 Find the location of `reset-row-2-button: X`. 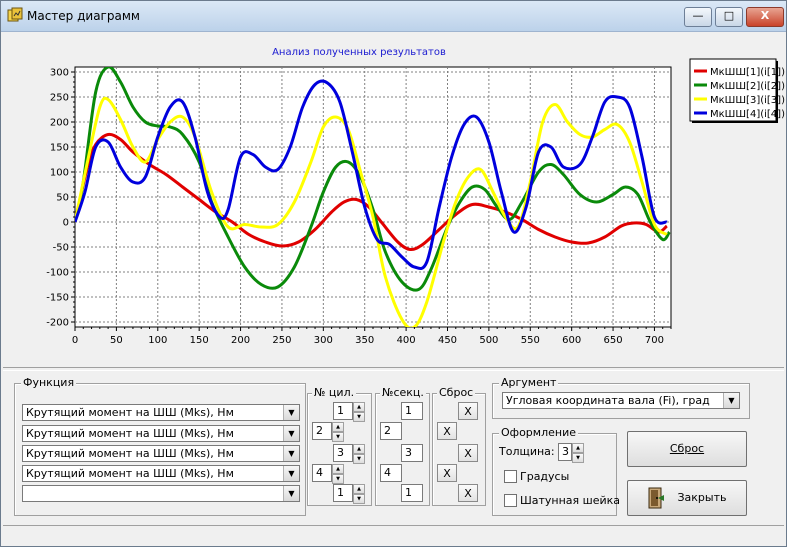

reset-row-2-button: X is located at coordinates (447, 431).